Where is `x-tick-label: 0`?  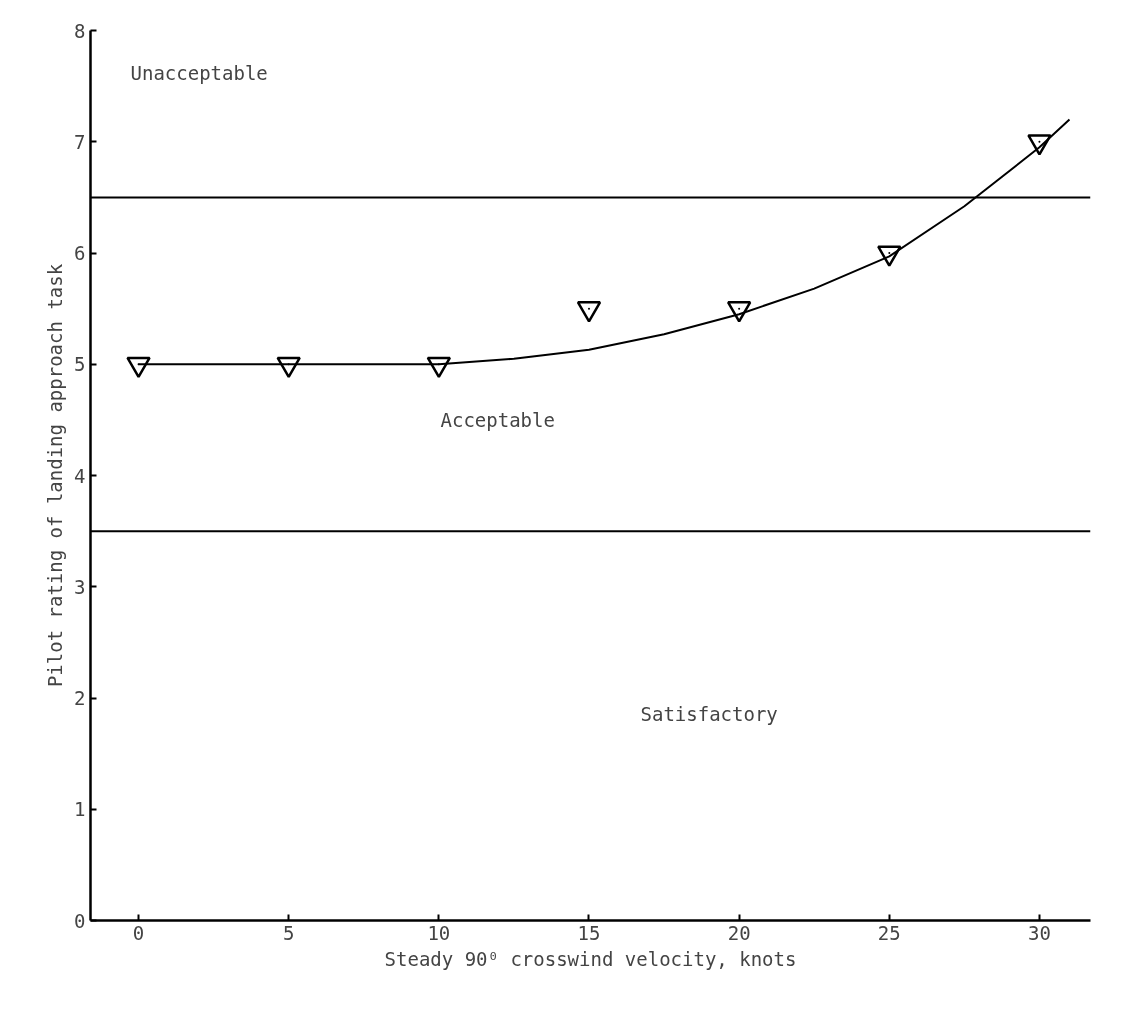 x-tick-label: 0 is located at coordinates (138, 932).